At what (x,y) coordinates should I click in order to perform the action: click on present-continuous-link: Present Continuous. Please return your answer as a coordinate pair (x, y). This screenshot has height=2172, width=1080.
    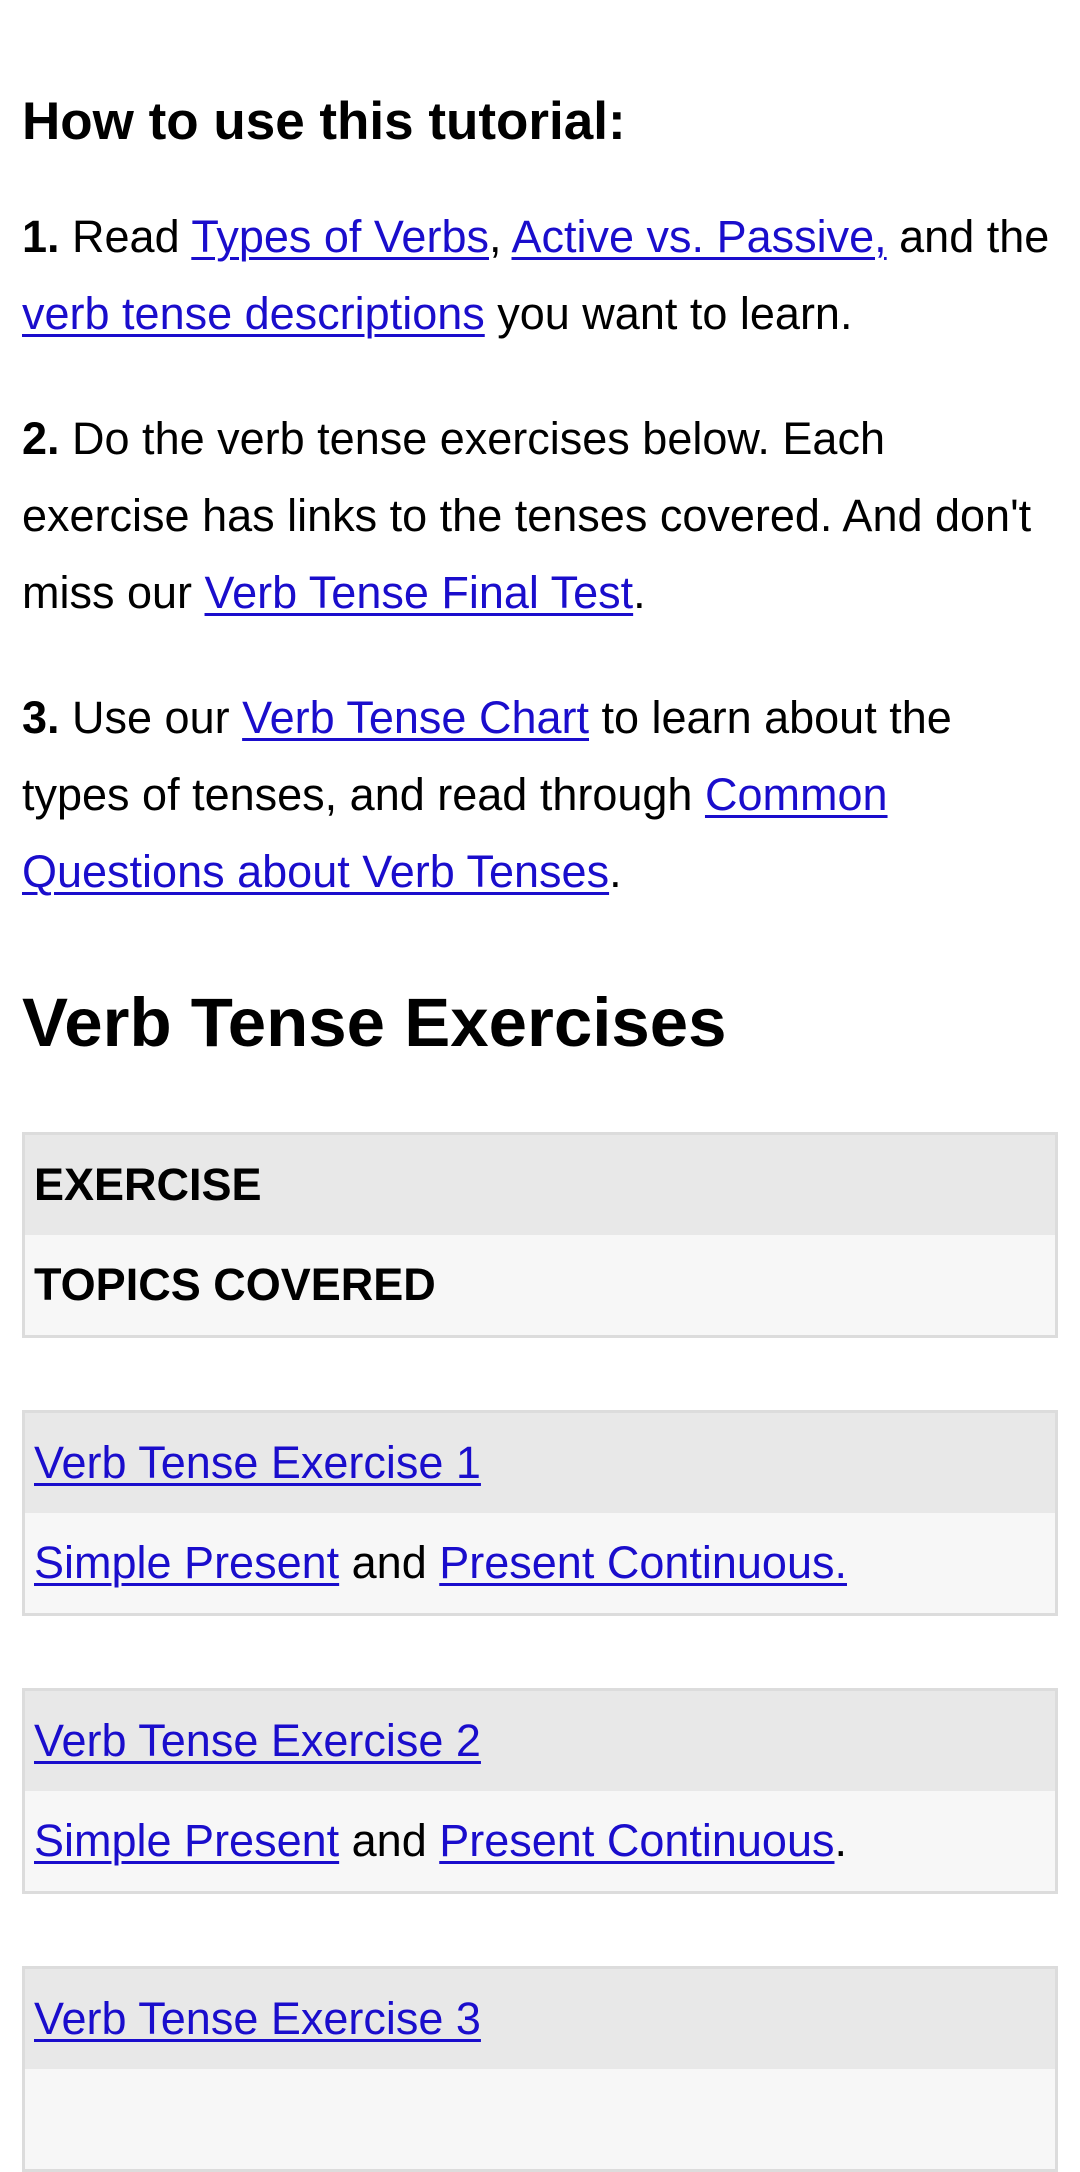
    Looking at the image, I should click on (637, 1840).